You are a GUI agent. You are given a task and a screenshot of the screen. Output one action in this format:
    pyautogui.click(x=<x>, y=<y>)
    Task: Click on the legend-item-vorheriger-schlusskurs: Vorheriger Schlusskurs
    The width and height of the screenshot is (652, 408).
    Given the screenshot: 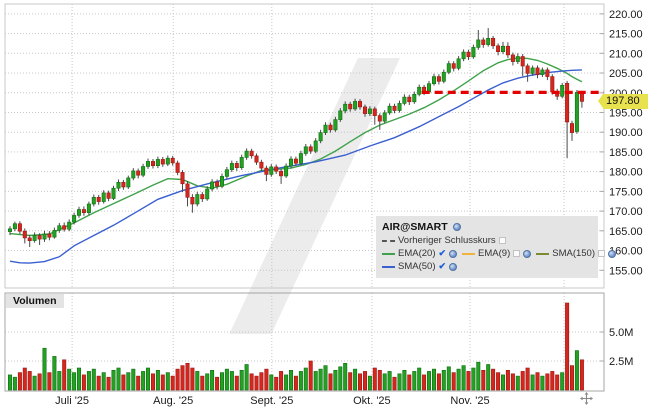 What is the action you would take?
    pyautogui.click(x=444, y=240)
    